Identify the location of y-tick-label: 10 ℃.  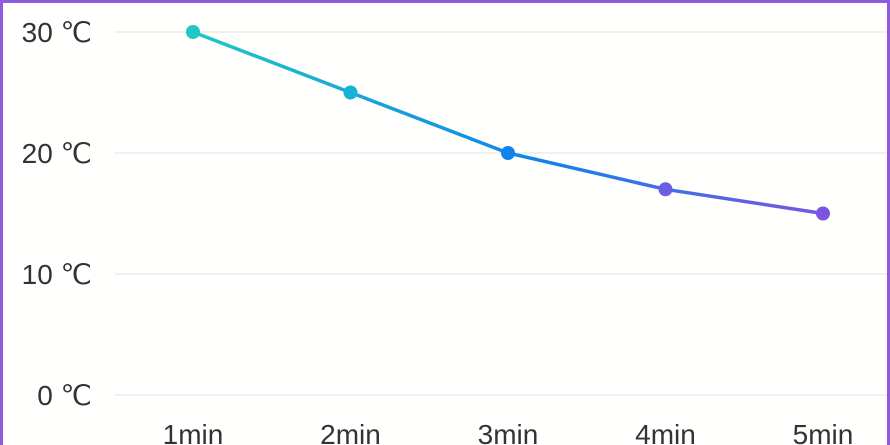
(57, 274).